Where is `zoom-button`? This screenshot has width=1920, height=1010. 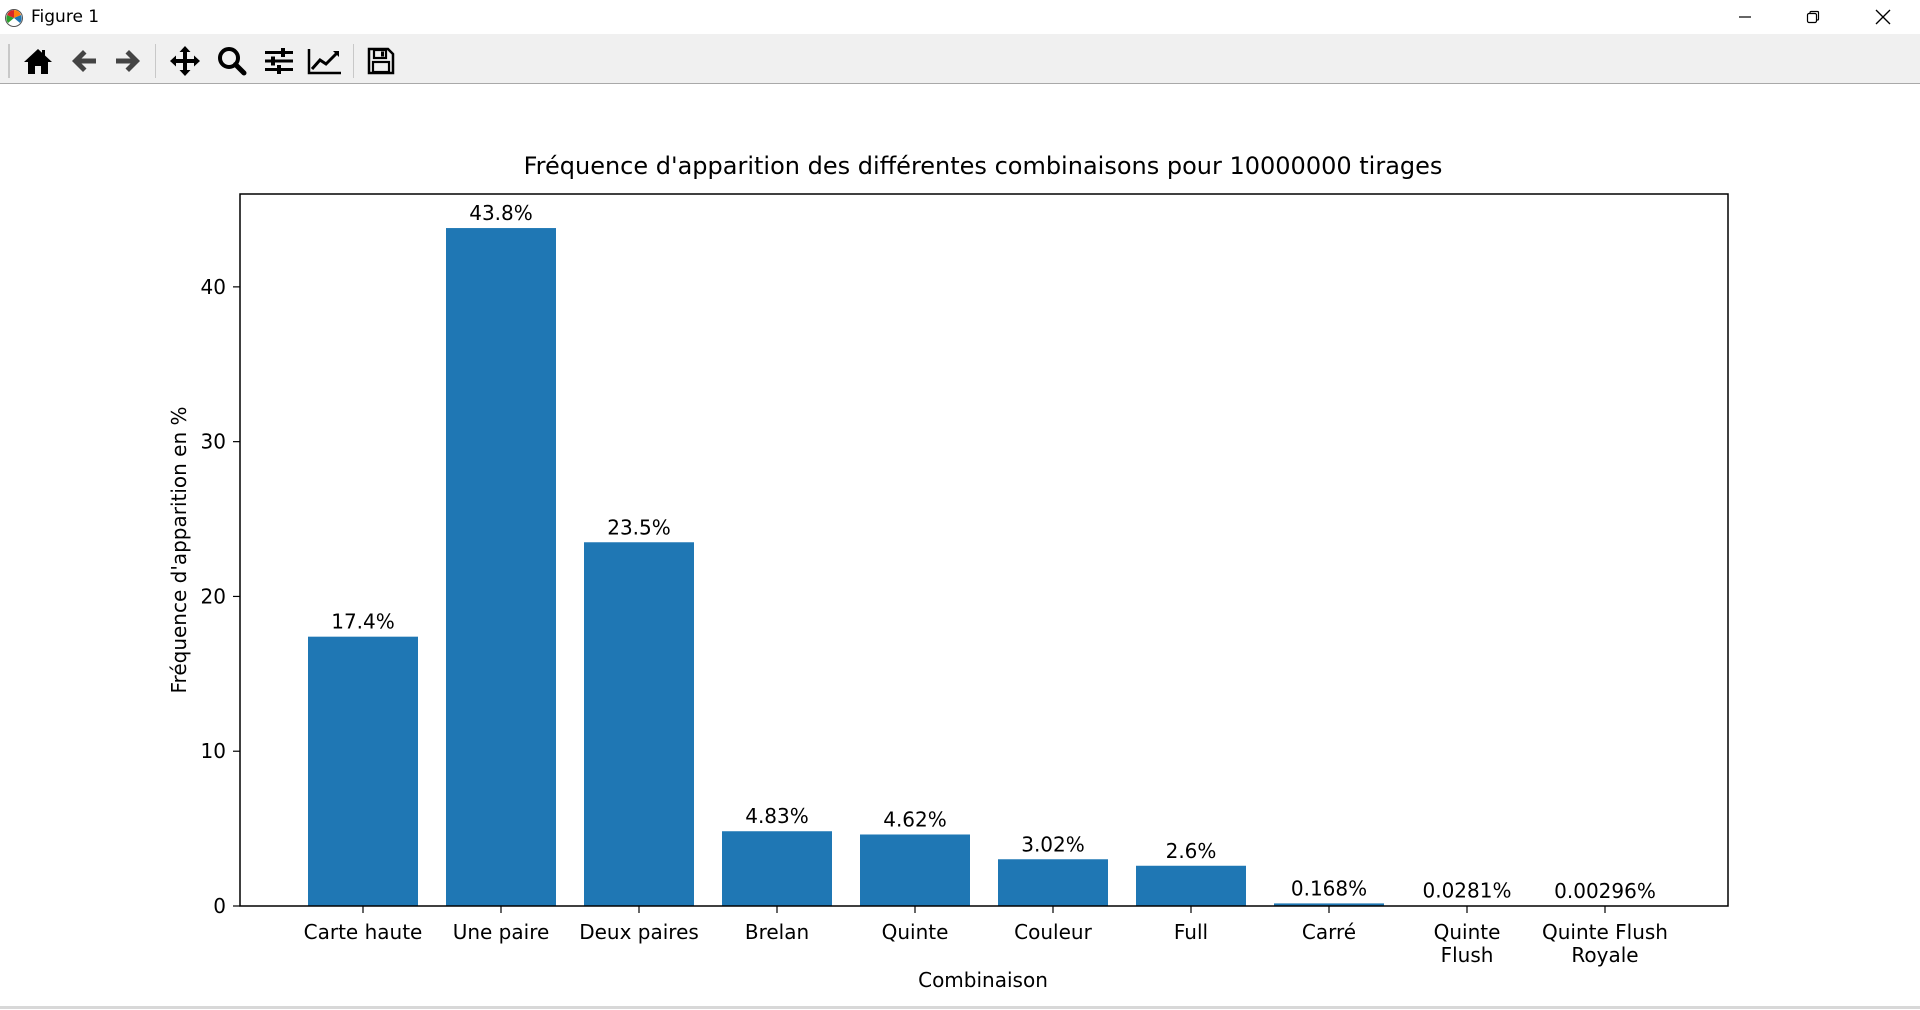 zoom-button is located at coordinates (232, 61).